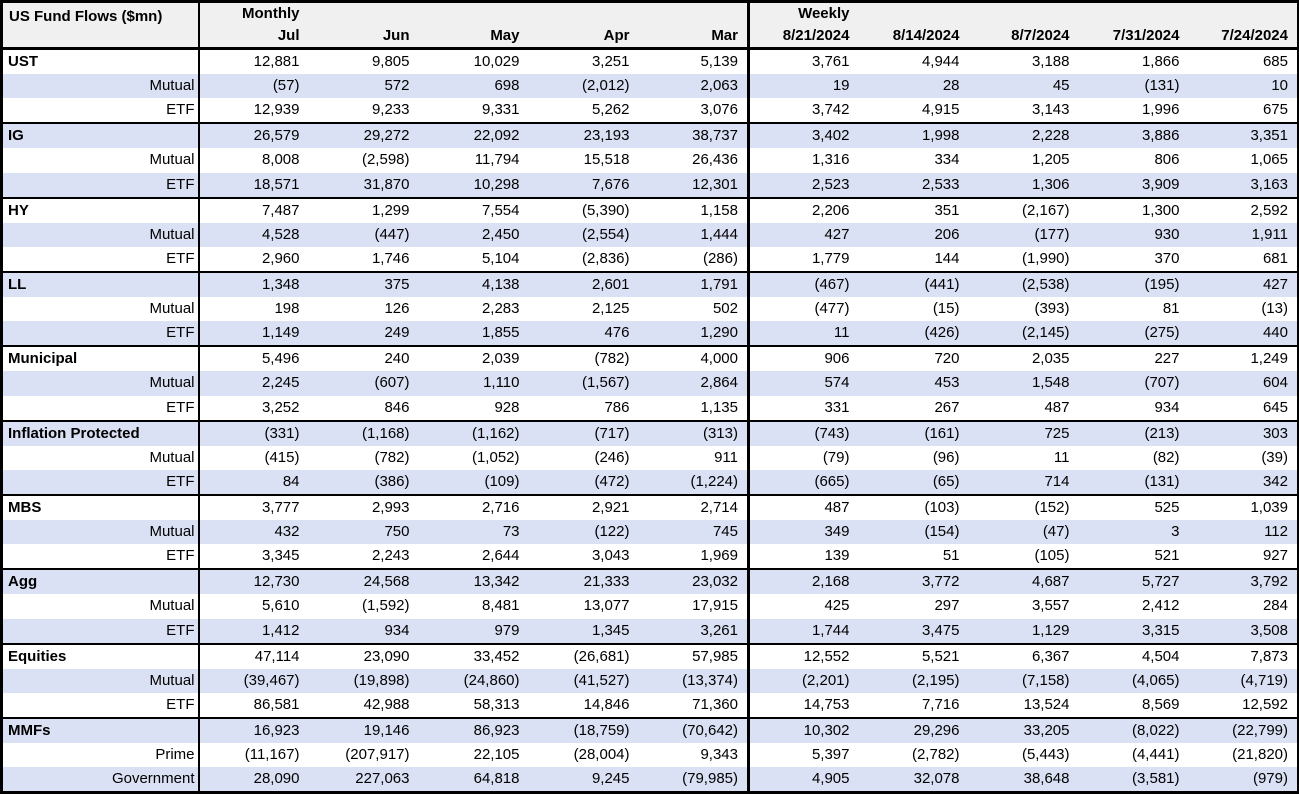  I want to click on monthly-value-cell: 26,436, so click(694, 160).